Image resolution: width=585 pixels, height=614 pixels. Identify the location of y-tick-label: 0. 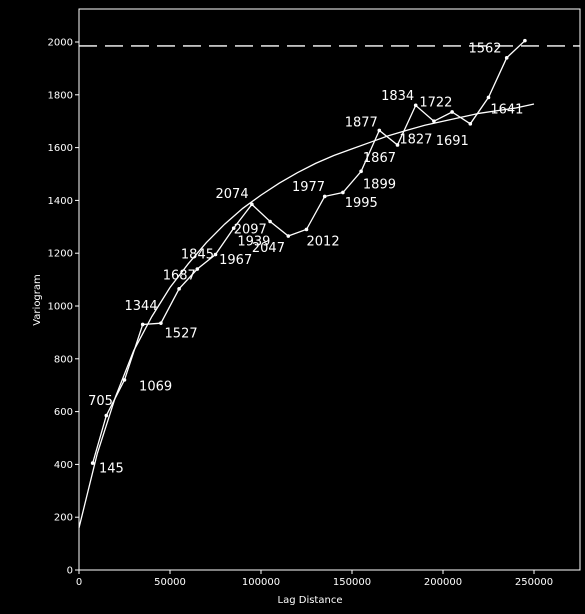
(70, 571).